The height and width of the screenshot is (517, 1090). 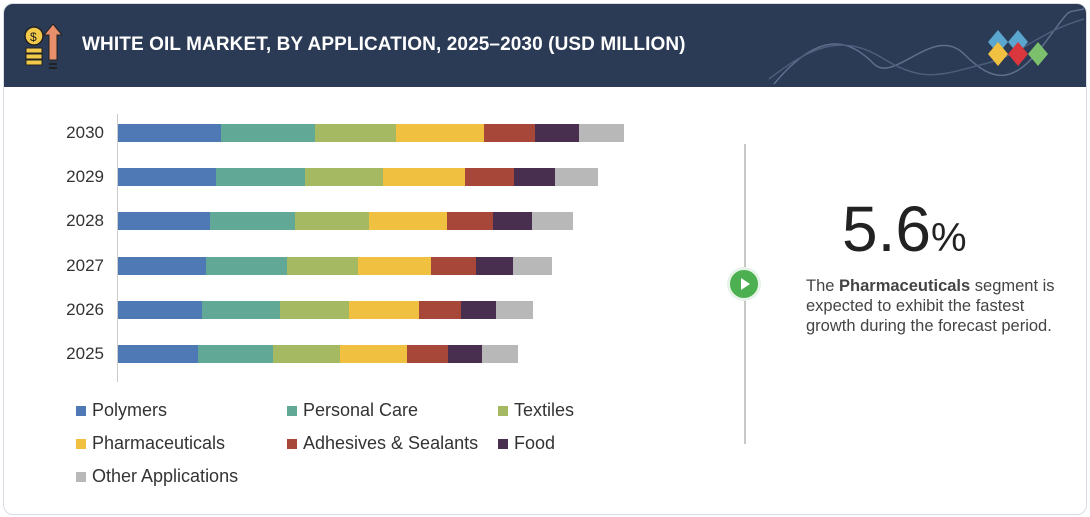 I want to click on bar-segment-personal-care-2025, so click(x=235, y=354).